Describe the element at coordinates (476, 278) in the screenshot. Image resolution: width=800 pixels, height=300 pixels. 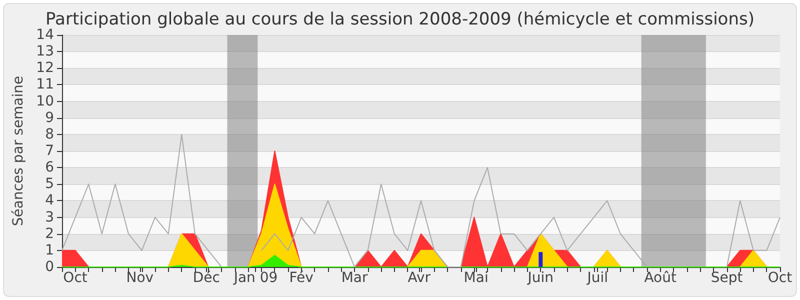
I see `x-tick-label: Mai` at that location.